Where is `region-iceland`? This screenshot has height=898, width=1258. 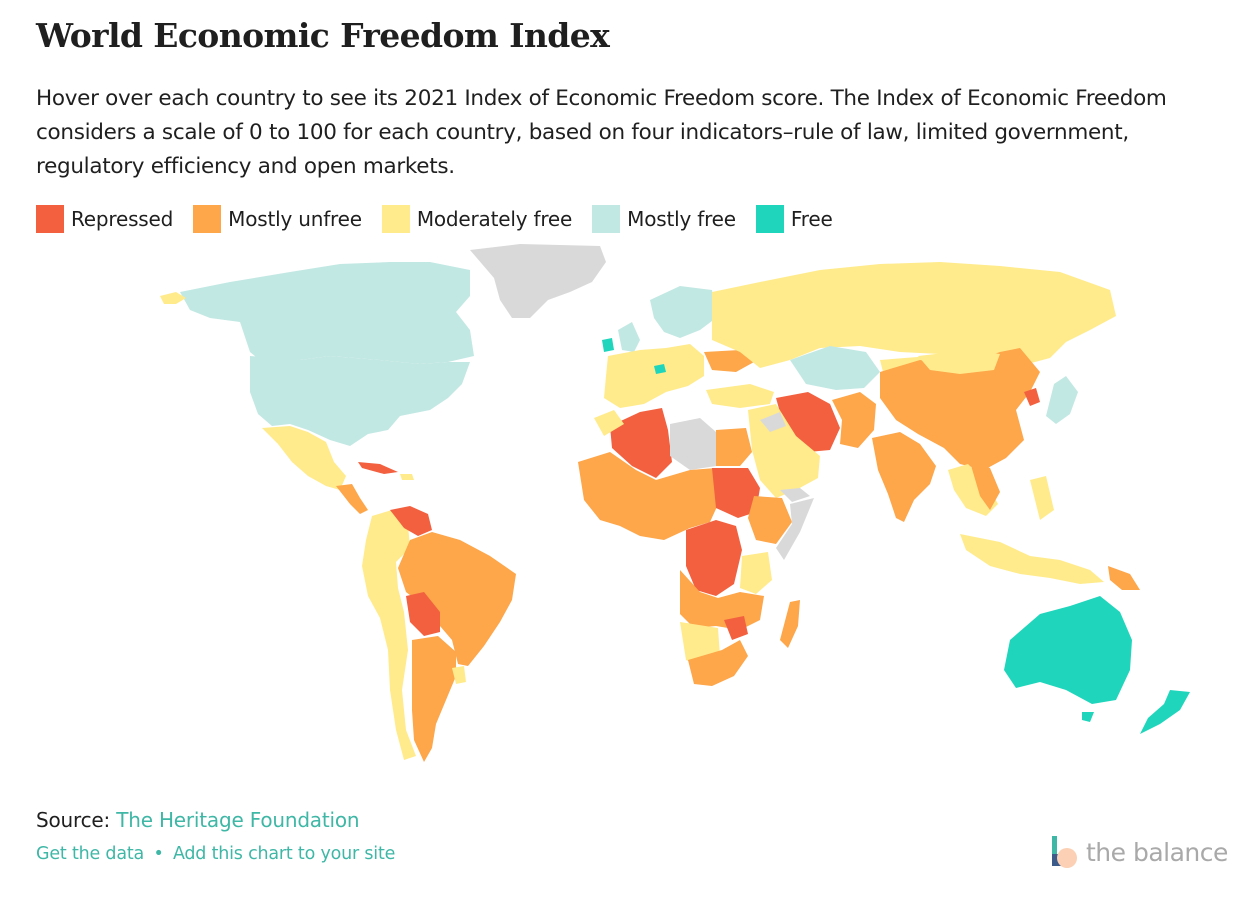 region-iceland is located at coordinates (173, 298).